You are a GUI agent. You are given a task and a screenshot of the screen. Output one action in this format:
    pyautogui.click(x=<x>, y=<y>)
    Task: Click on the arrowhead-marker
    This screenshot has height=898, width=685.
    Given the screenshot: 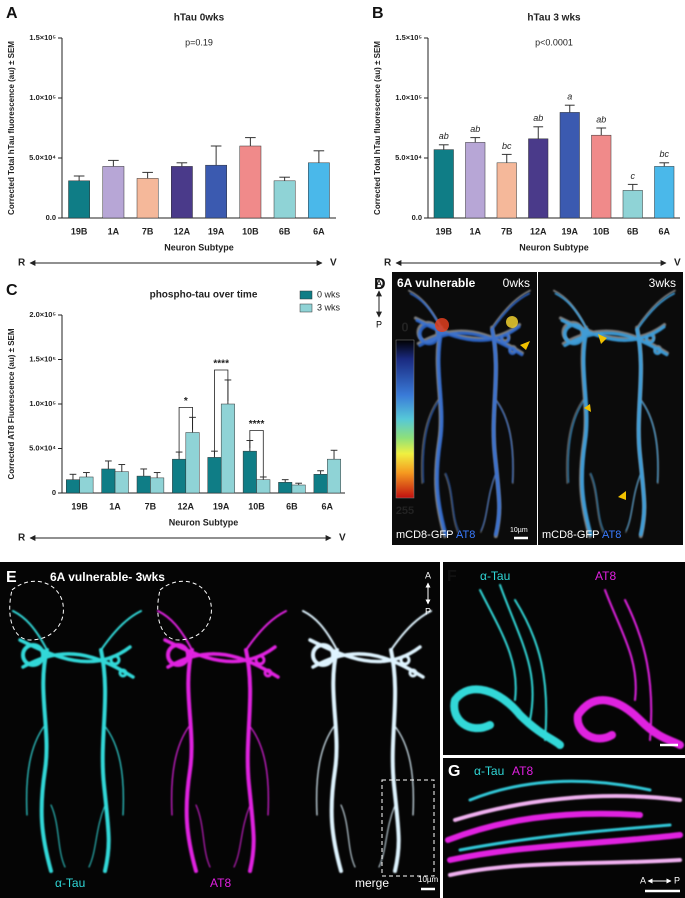 What is the action you would take?
    pyautogui.click(x=587, y=408)
    